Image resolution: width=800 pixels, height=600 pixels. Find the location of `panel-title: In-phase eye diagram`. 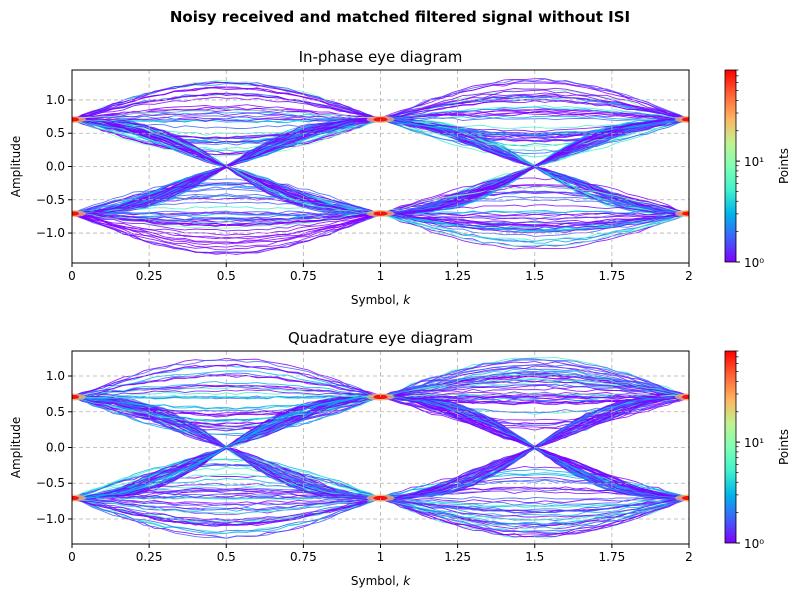

panel-title: In-phase eye diagram is located at coordinates (381, 57).